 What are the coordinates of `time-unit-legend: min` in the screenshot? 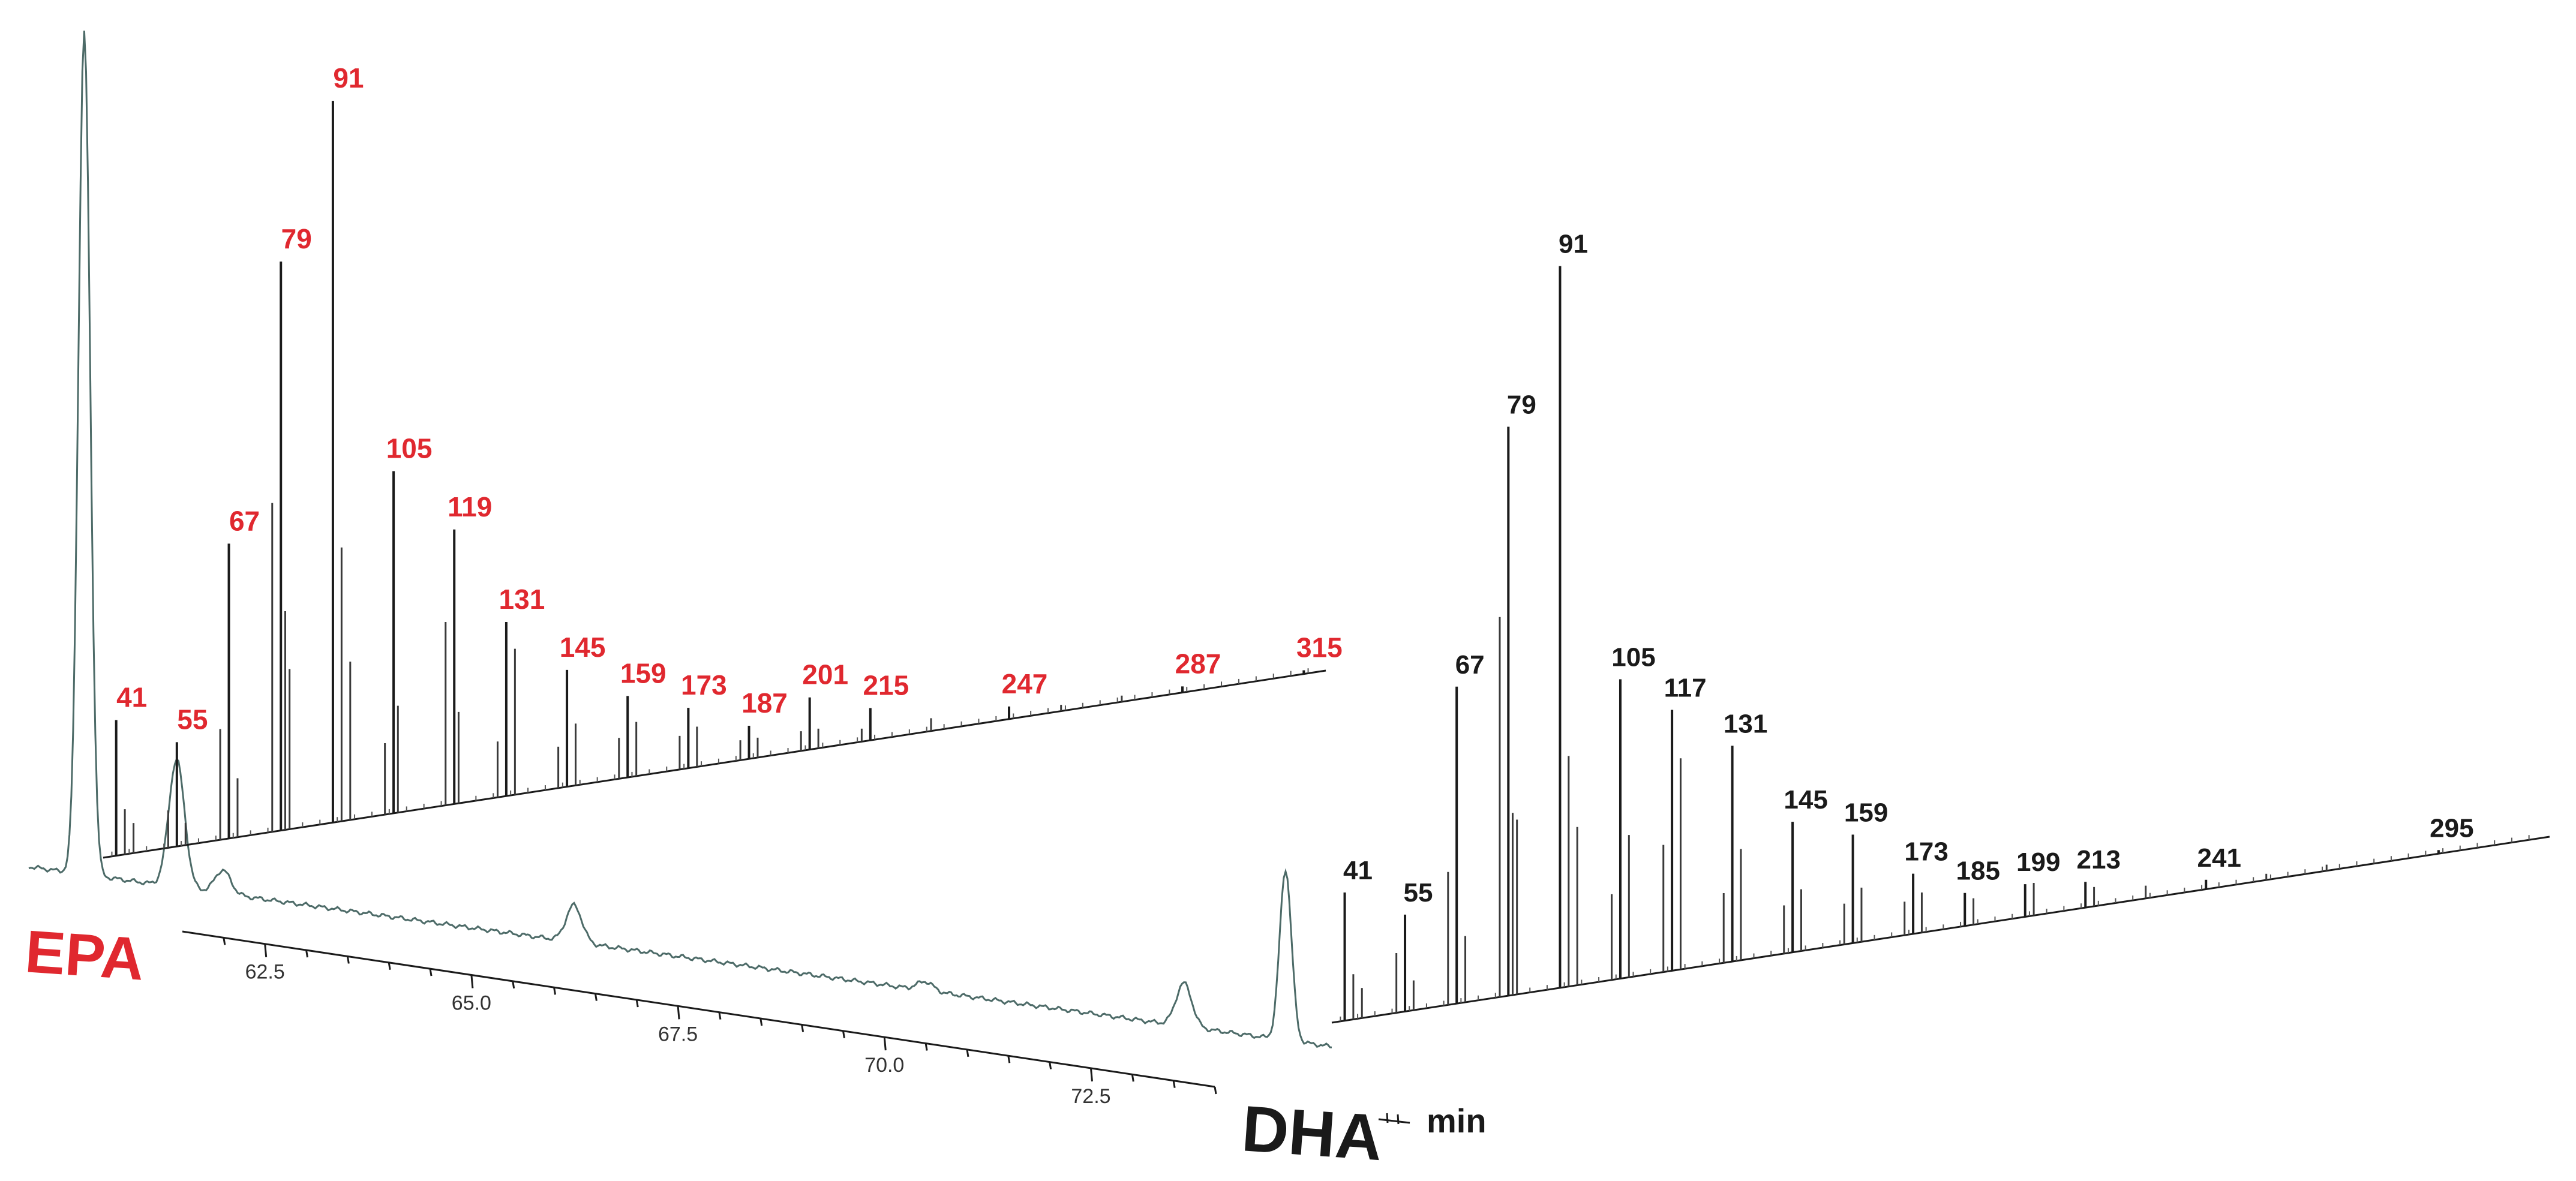 It's located at (1433, 1121).